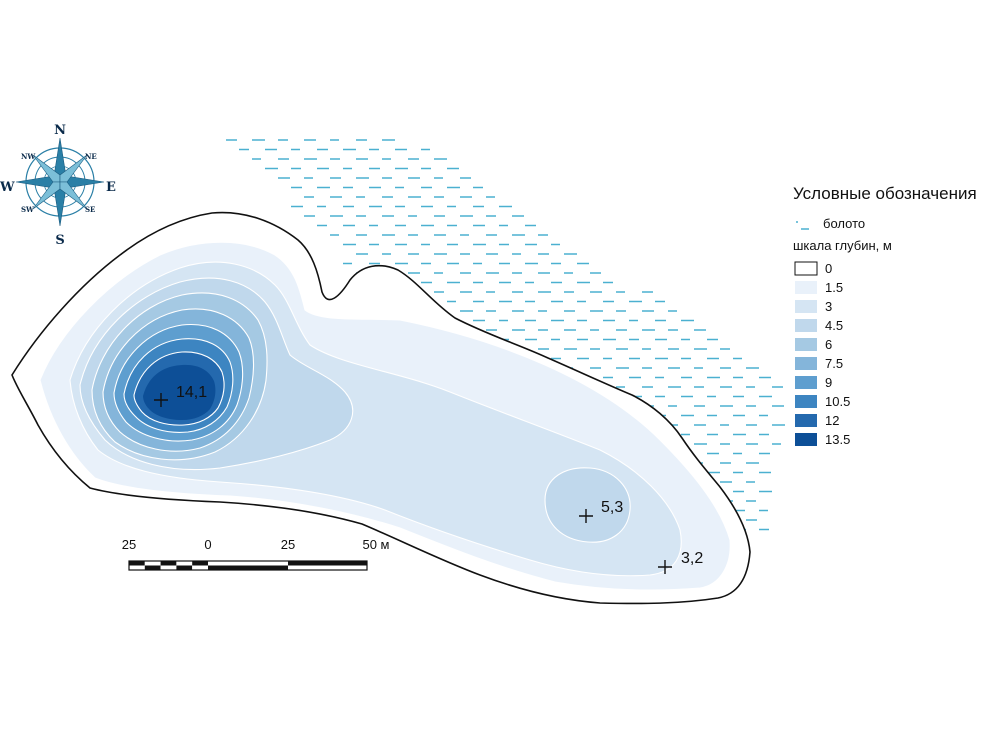 This screenshot has width=1004, height=753. I want to click on legend-class-label: 4.5, so click(834, 325).